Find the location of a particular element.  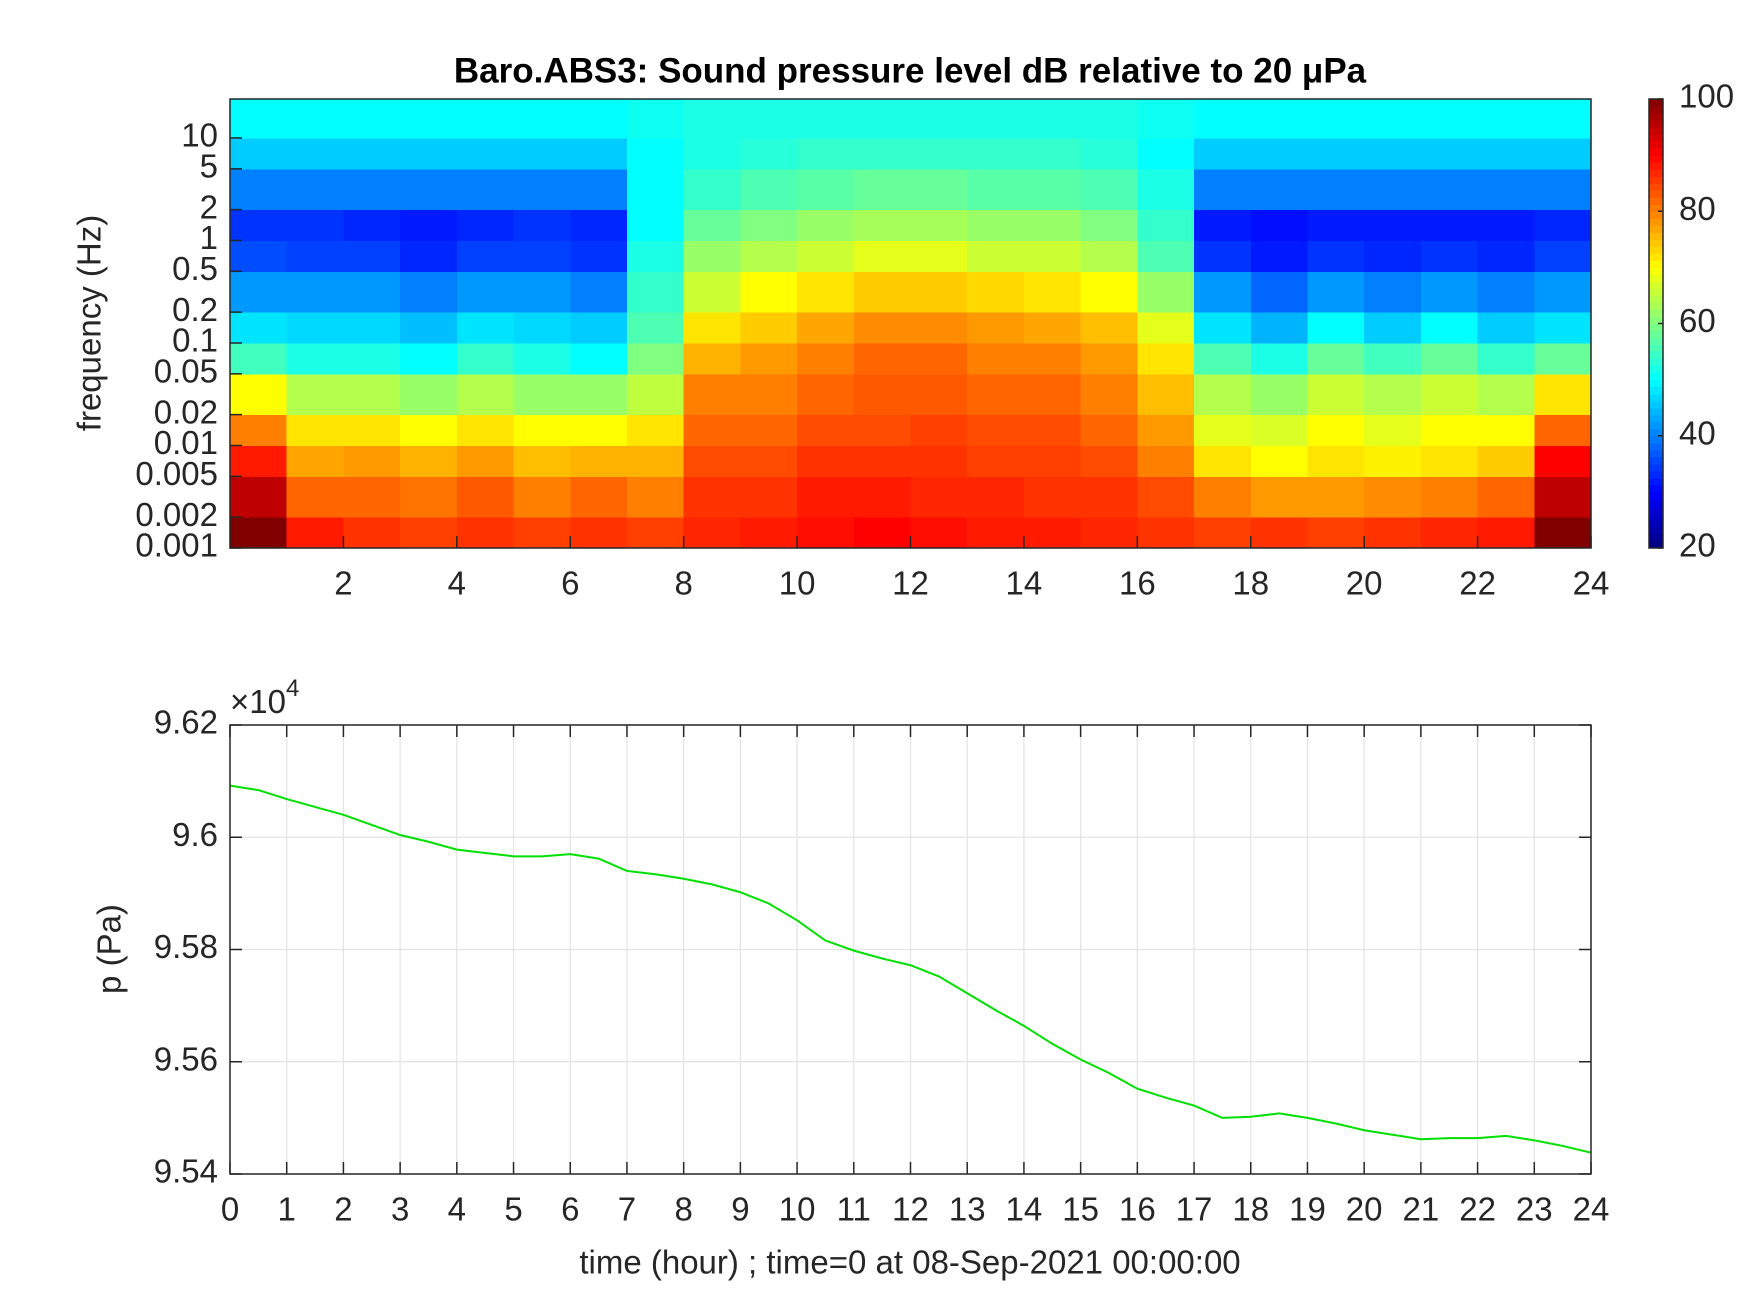

x-tick-label: 10 is located at coordinates (797, 583).